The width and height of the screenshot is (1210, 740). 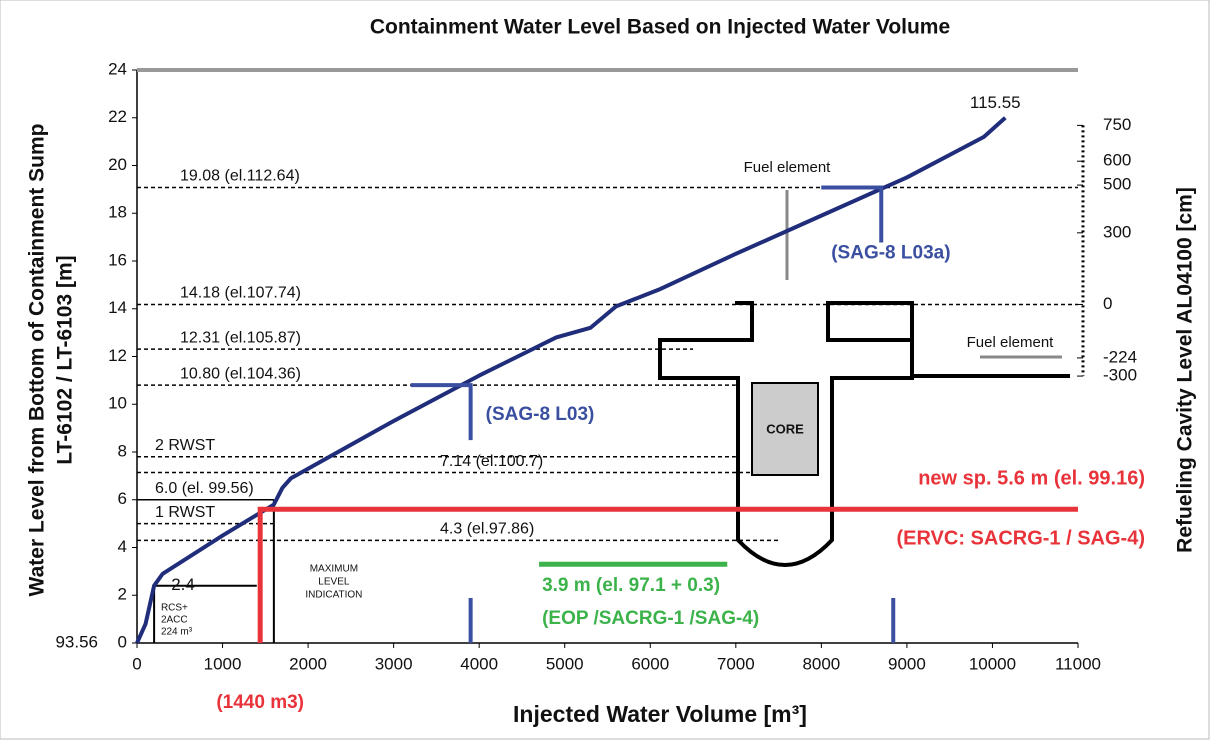 I want to click on level-label: 14.18 (el.107.74), so click(x=240, y=293).